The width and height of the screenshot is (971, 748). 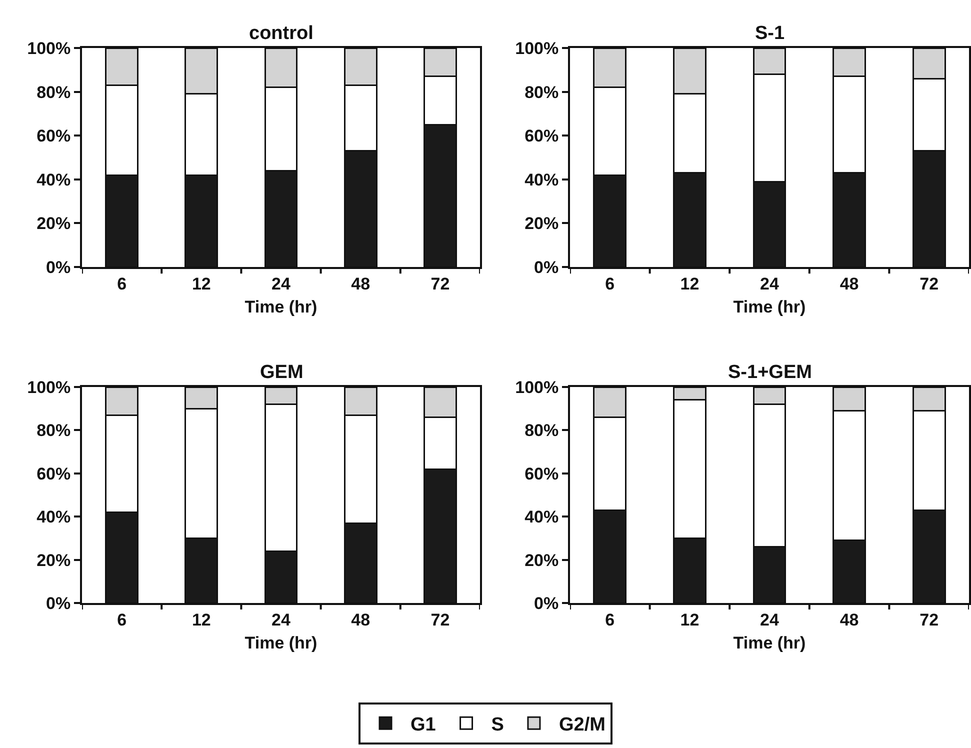 What do you see at coordinates (497, 725) in the screenshot?
I see `legend-label: S` at bounding box center [497, 725].